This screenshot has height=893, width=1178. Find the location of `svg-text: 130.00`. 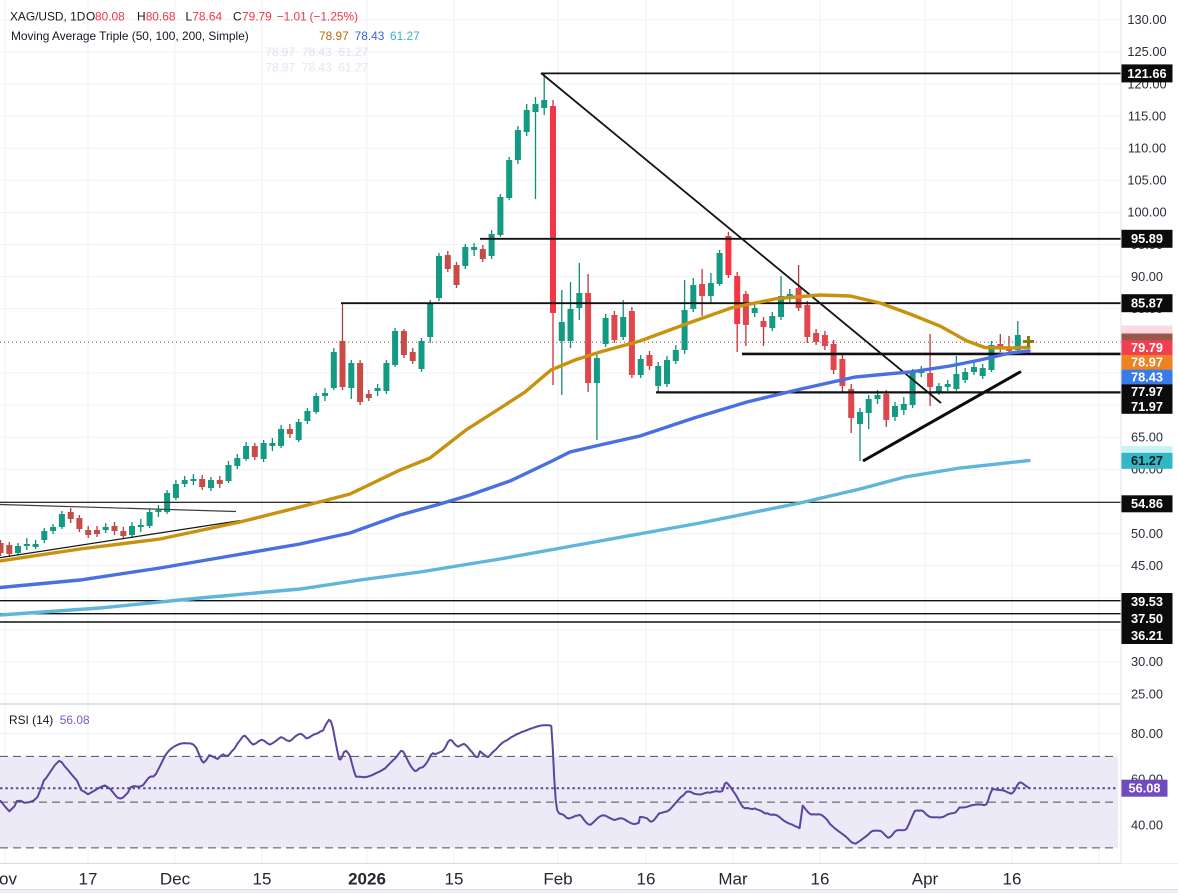

svg-text: 130.00 is located at coordinates (1146, 19).